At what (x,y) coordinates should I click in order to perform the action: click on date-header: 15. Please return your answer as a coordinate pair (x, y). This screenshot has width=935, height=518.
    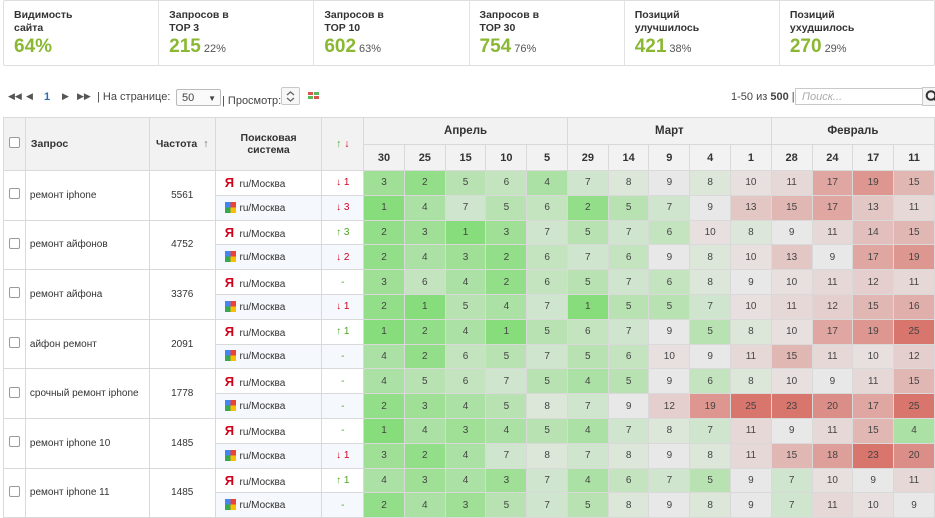
    Looking at the image, I should click on (465, 157).